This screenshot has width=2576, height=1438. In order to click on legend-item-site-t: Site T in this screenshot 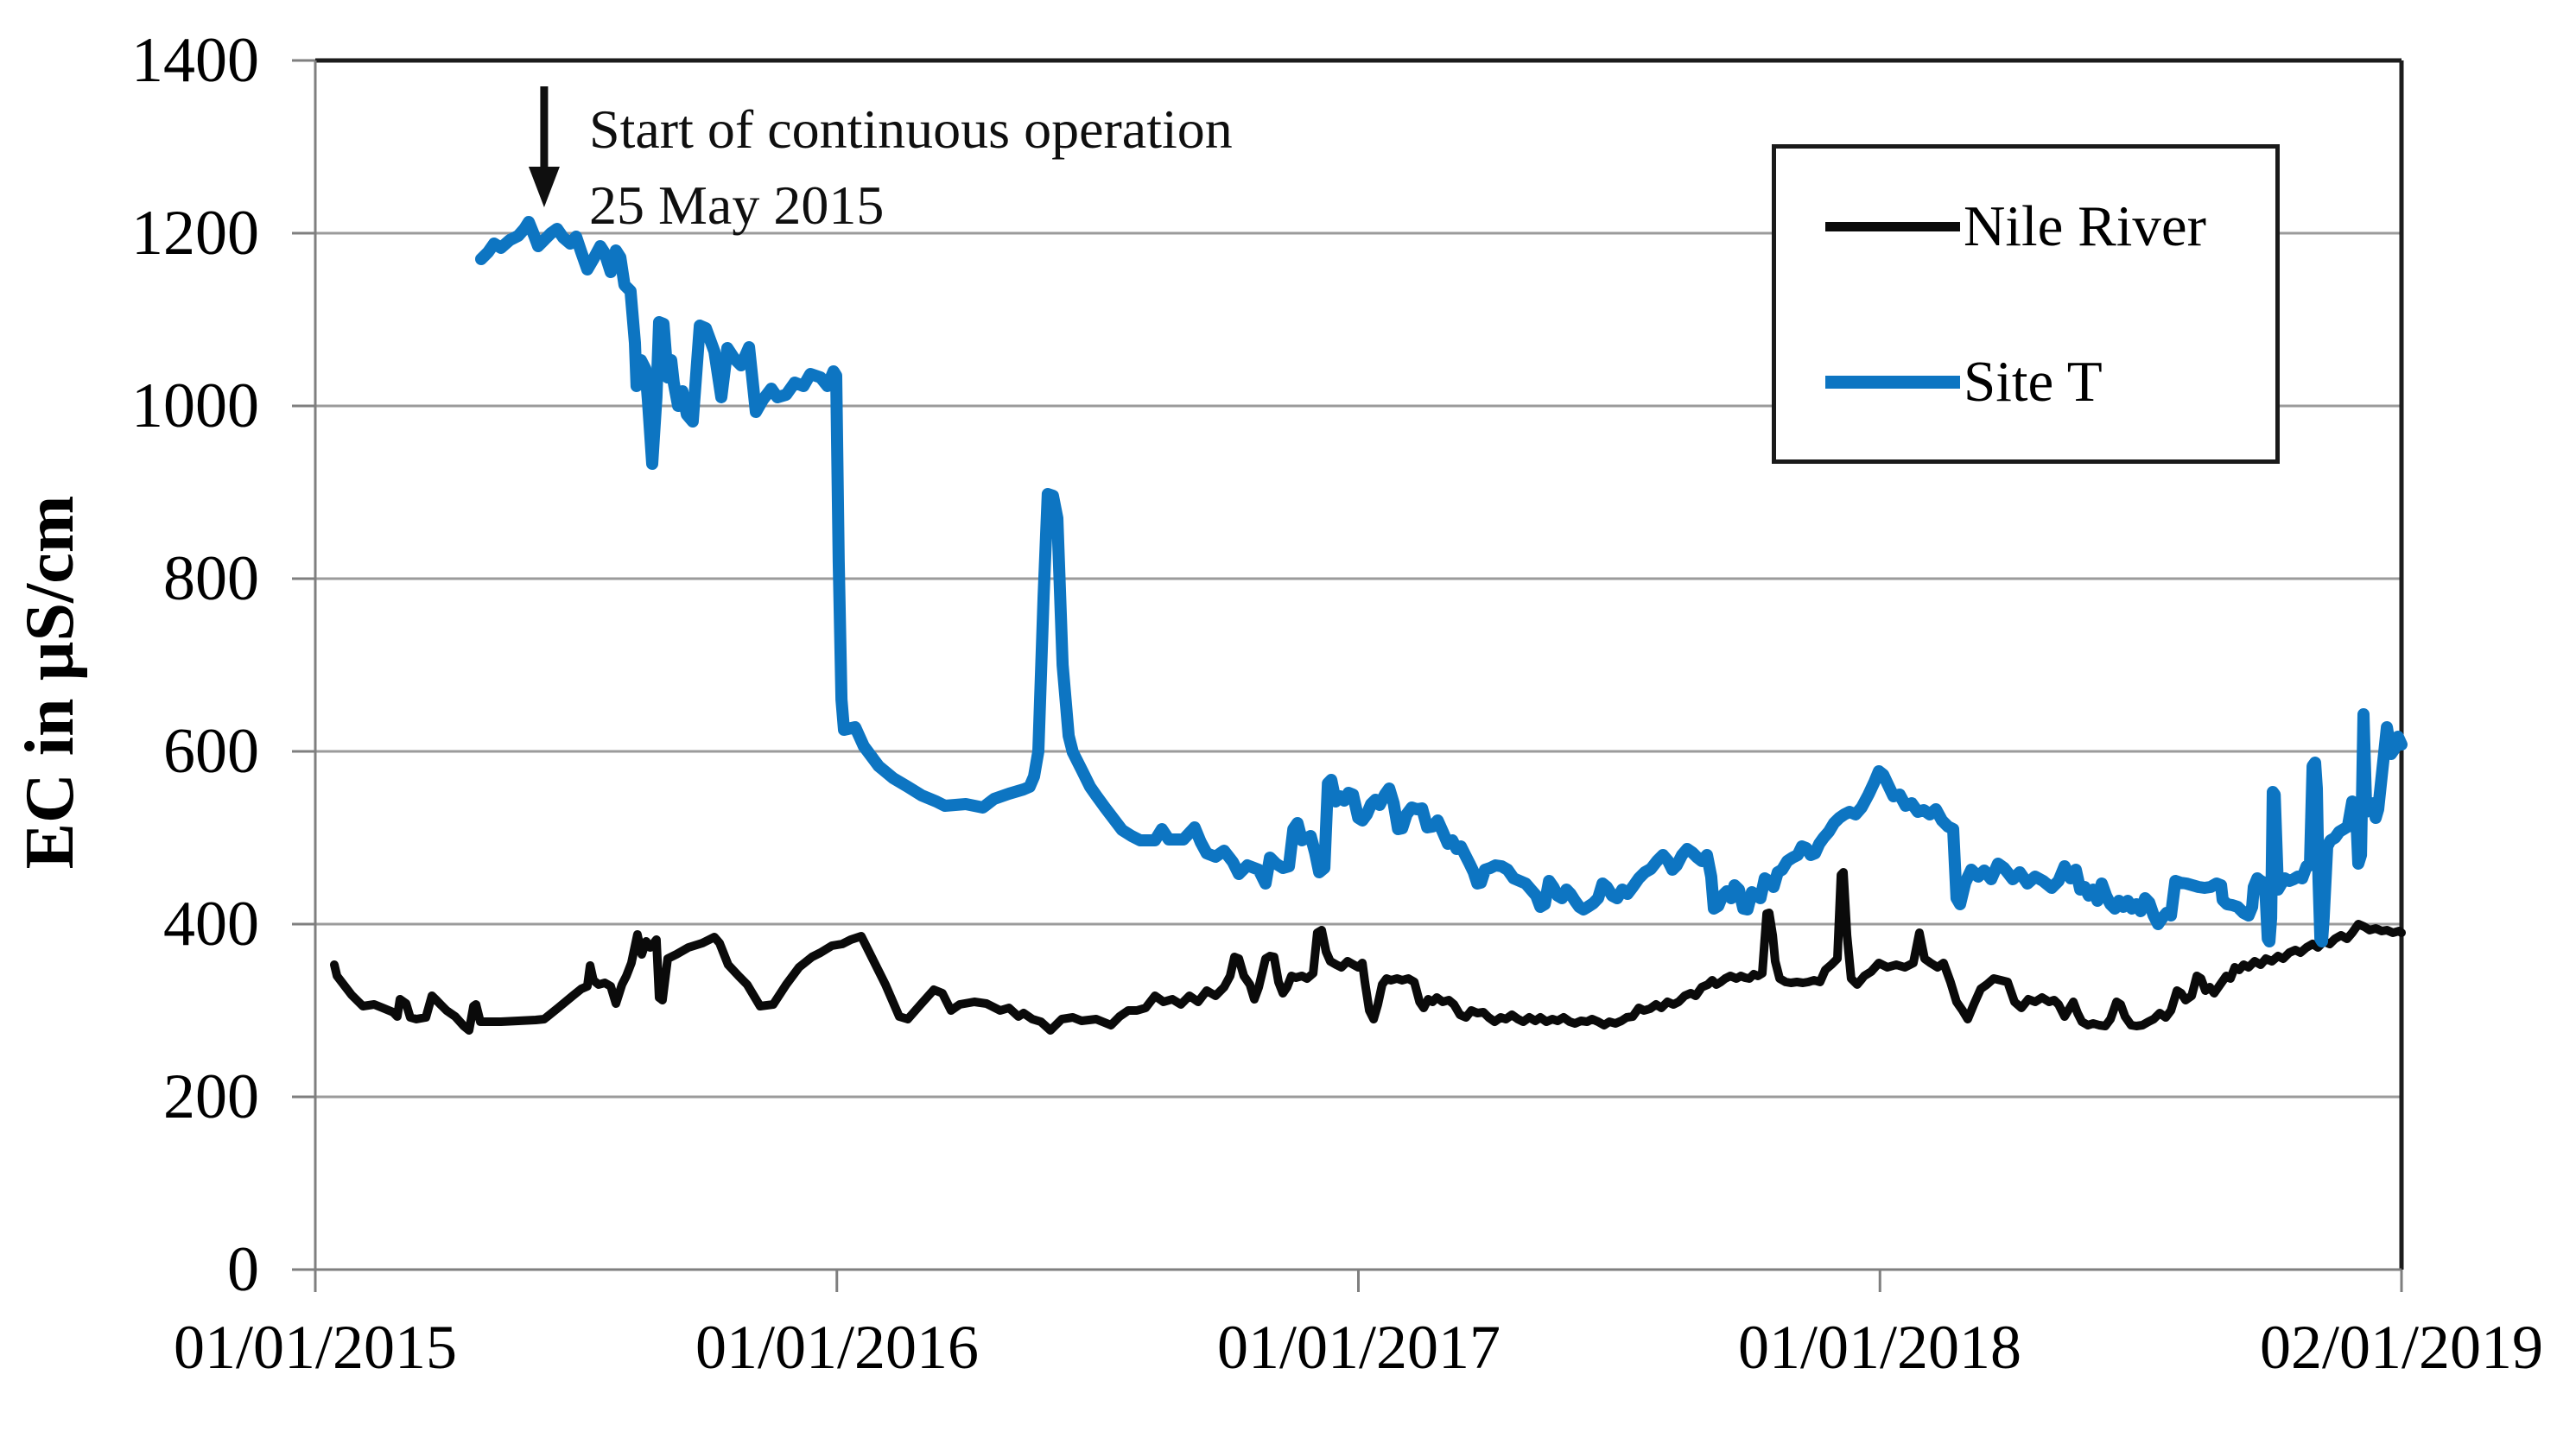, I will do `click(2025, 381)`.